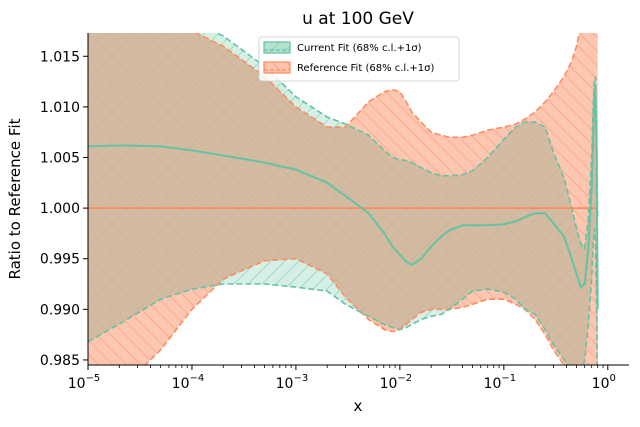  Describe the element at coordinates (60, 209) in the screenshot. I see `y-tick-label: 1.000` at that location.